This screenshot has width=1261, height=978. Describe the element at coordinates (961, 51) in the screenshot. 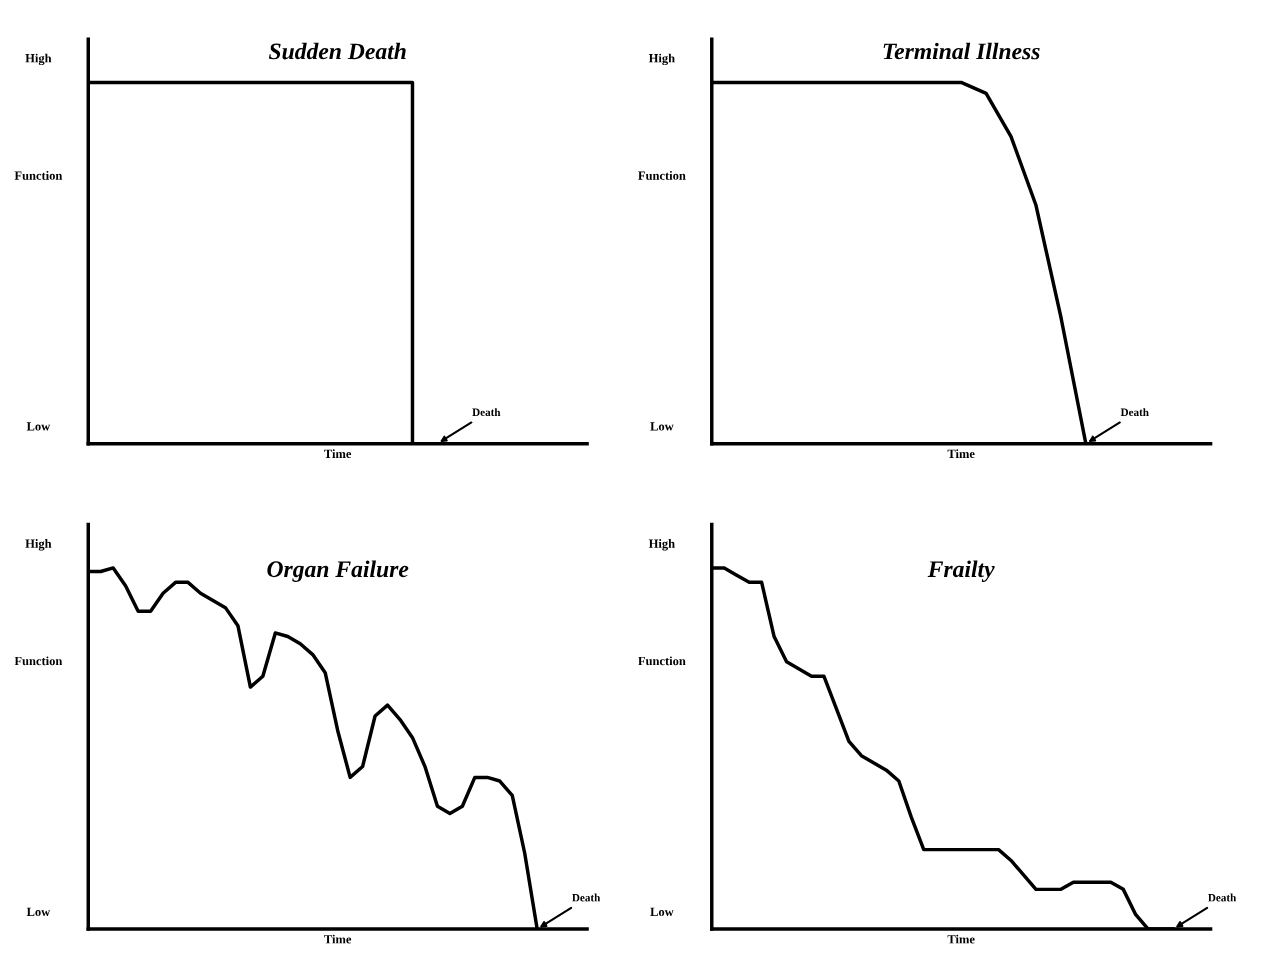

I see `chart-title: Terminal Illness` at that location.